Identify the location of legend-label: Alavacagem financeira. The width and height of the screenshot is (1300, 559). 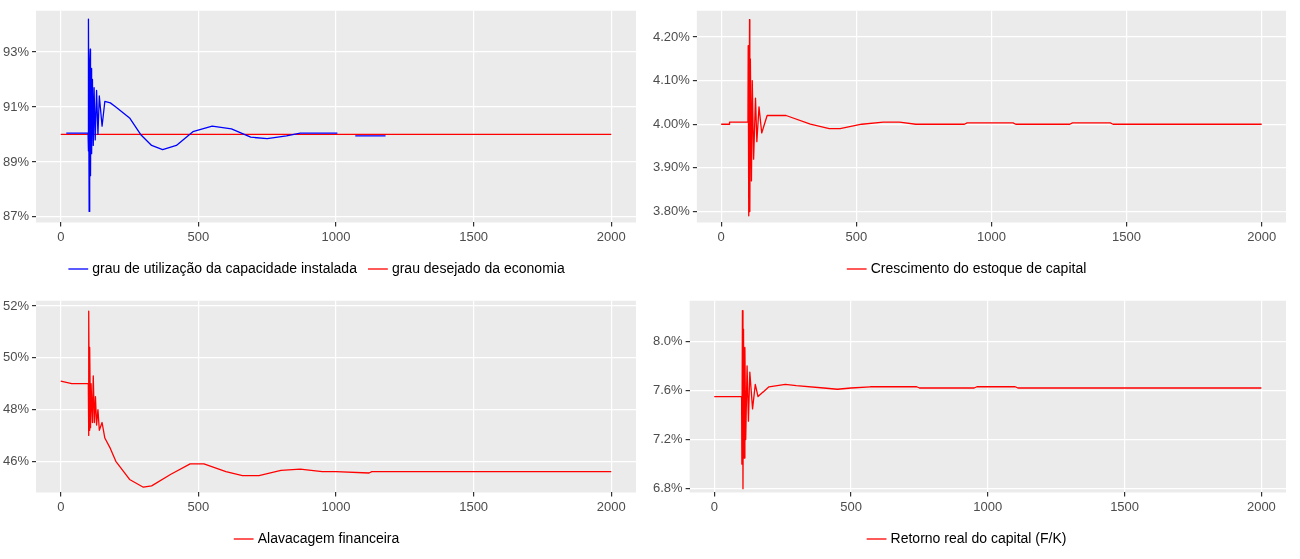
(328, 537).